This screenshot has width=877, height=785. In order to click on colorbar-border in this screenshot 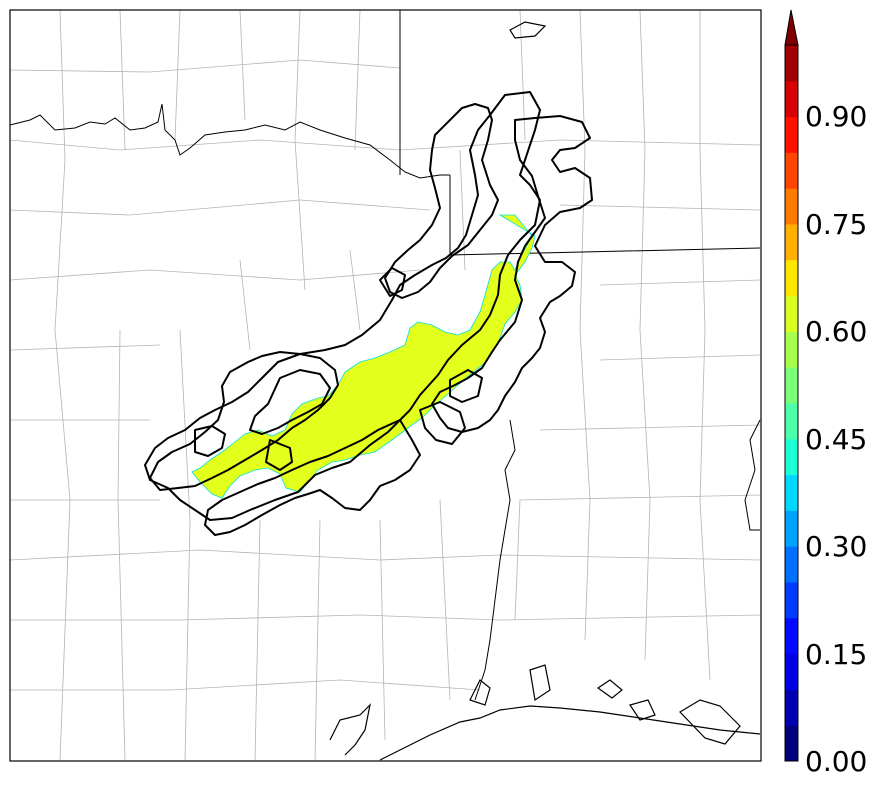, I will do `click(791, 403)`.